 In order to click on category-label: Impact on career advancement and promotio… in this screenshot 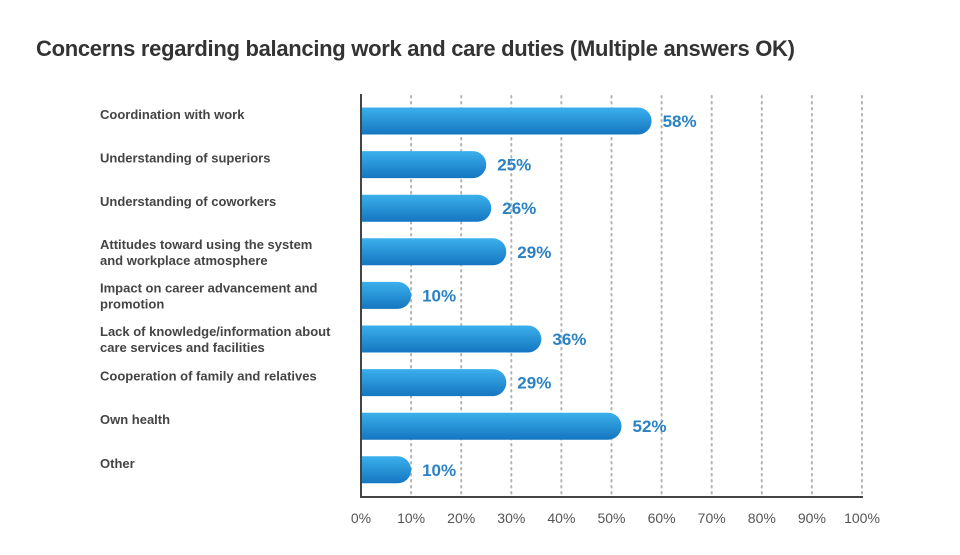, I will do `click(209, 295)`.